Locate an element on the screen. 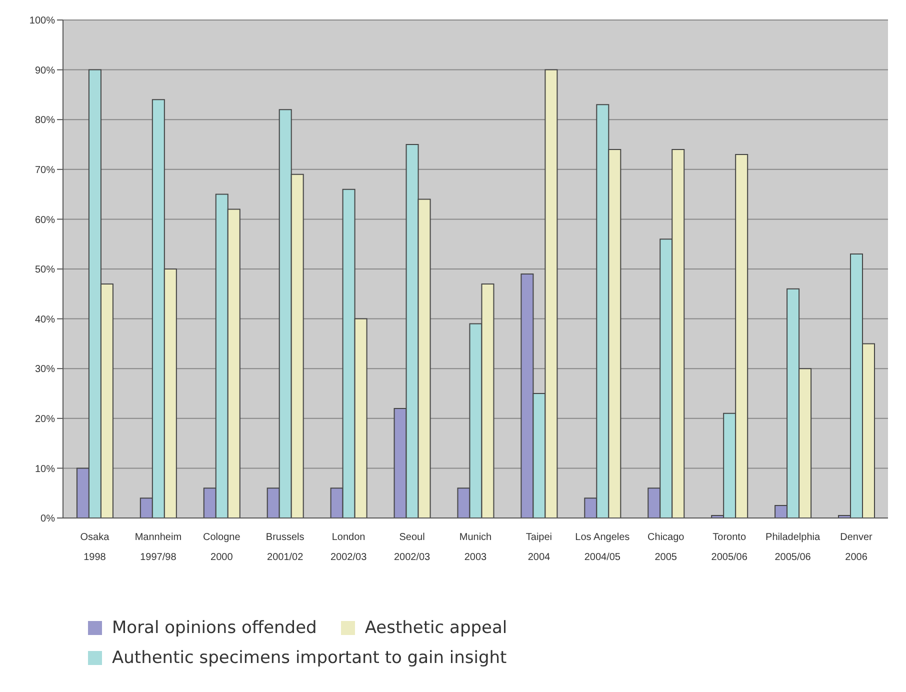  x-tick-label: Taipei 2004 is located at coordinates (539, 547).